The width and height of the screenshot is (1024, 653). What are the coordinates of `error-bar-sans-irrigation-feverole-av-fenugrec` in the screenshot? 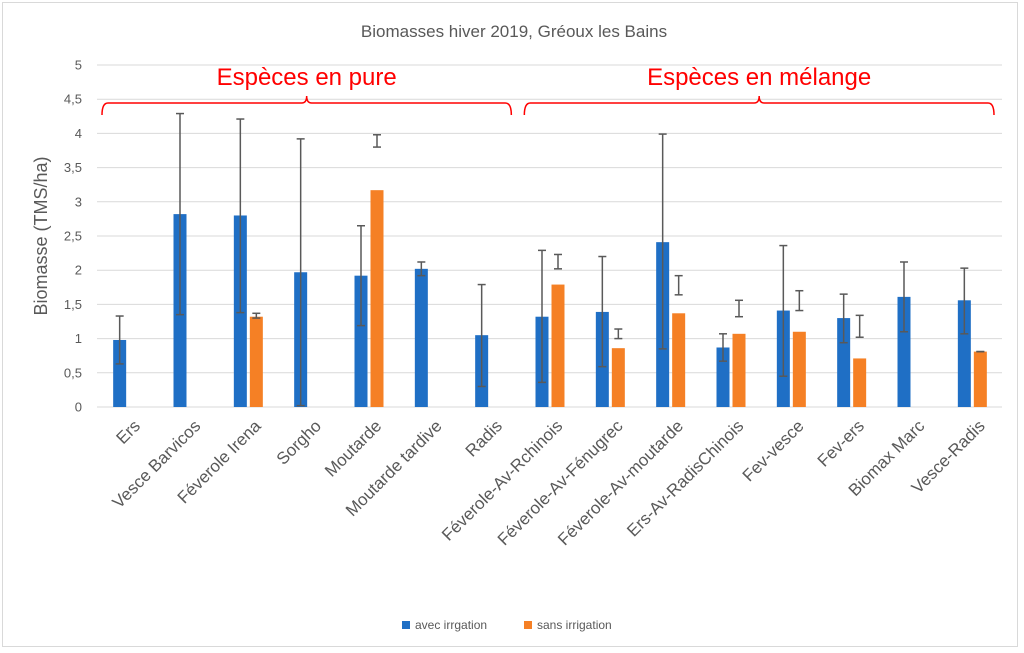 It's located at (618, 334).